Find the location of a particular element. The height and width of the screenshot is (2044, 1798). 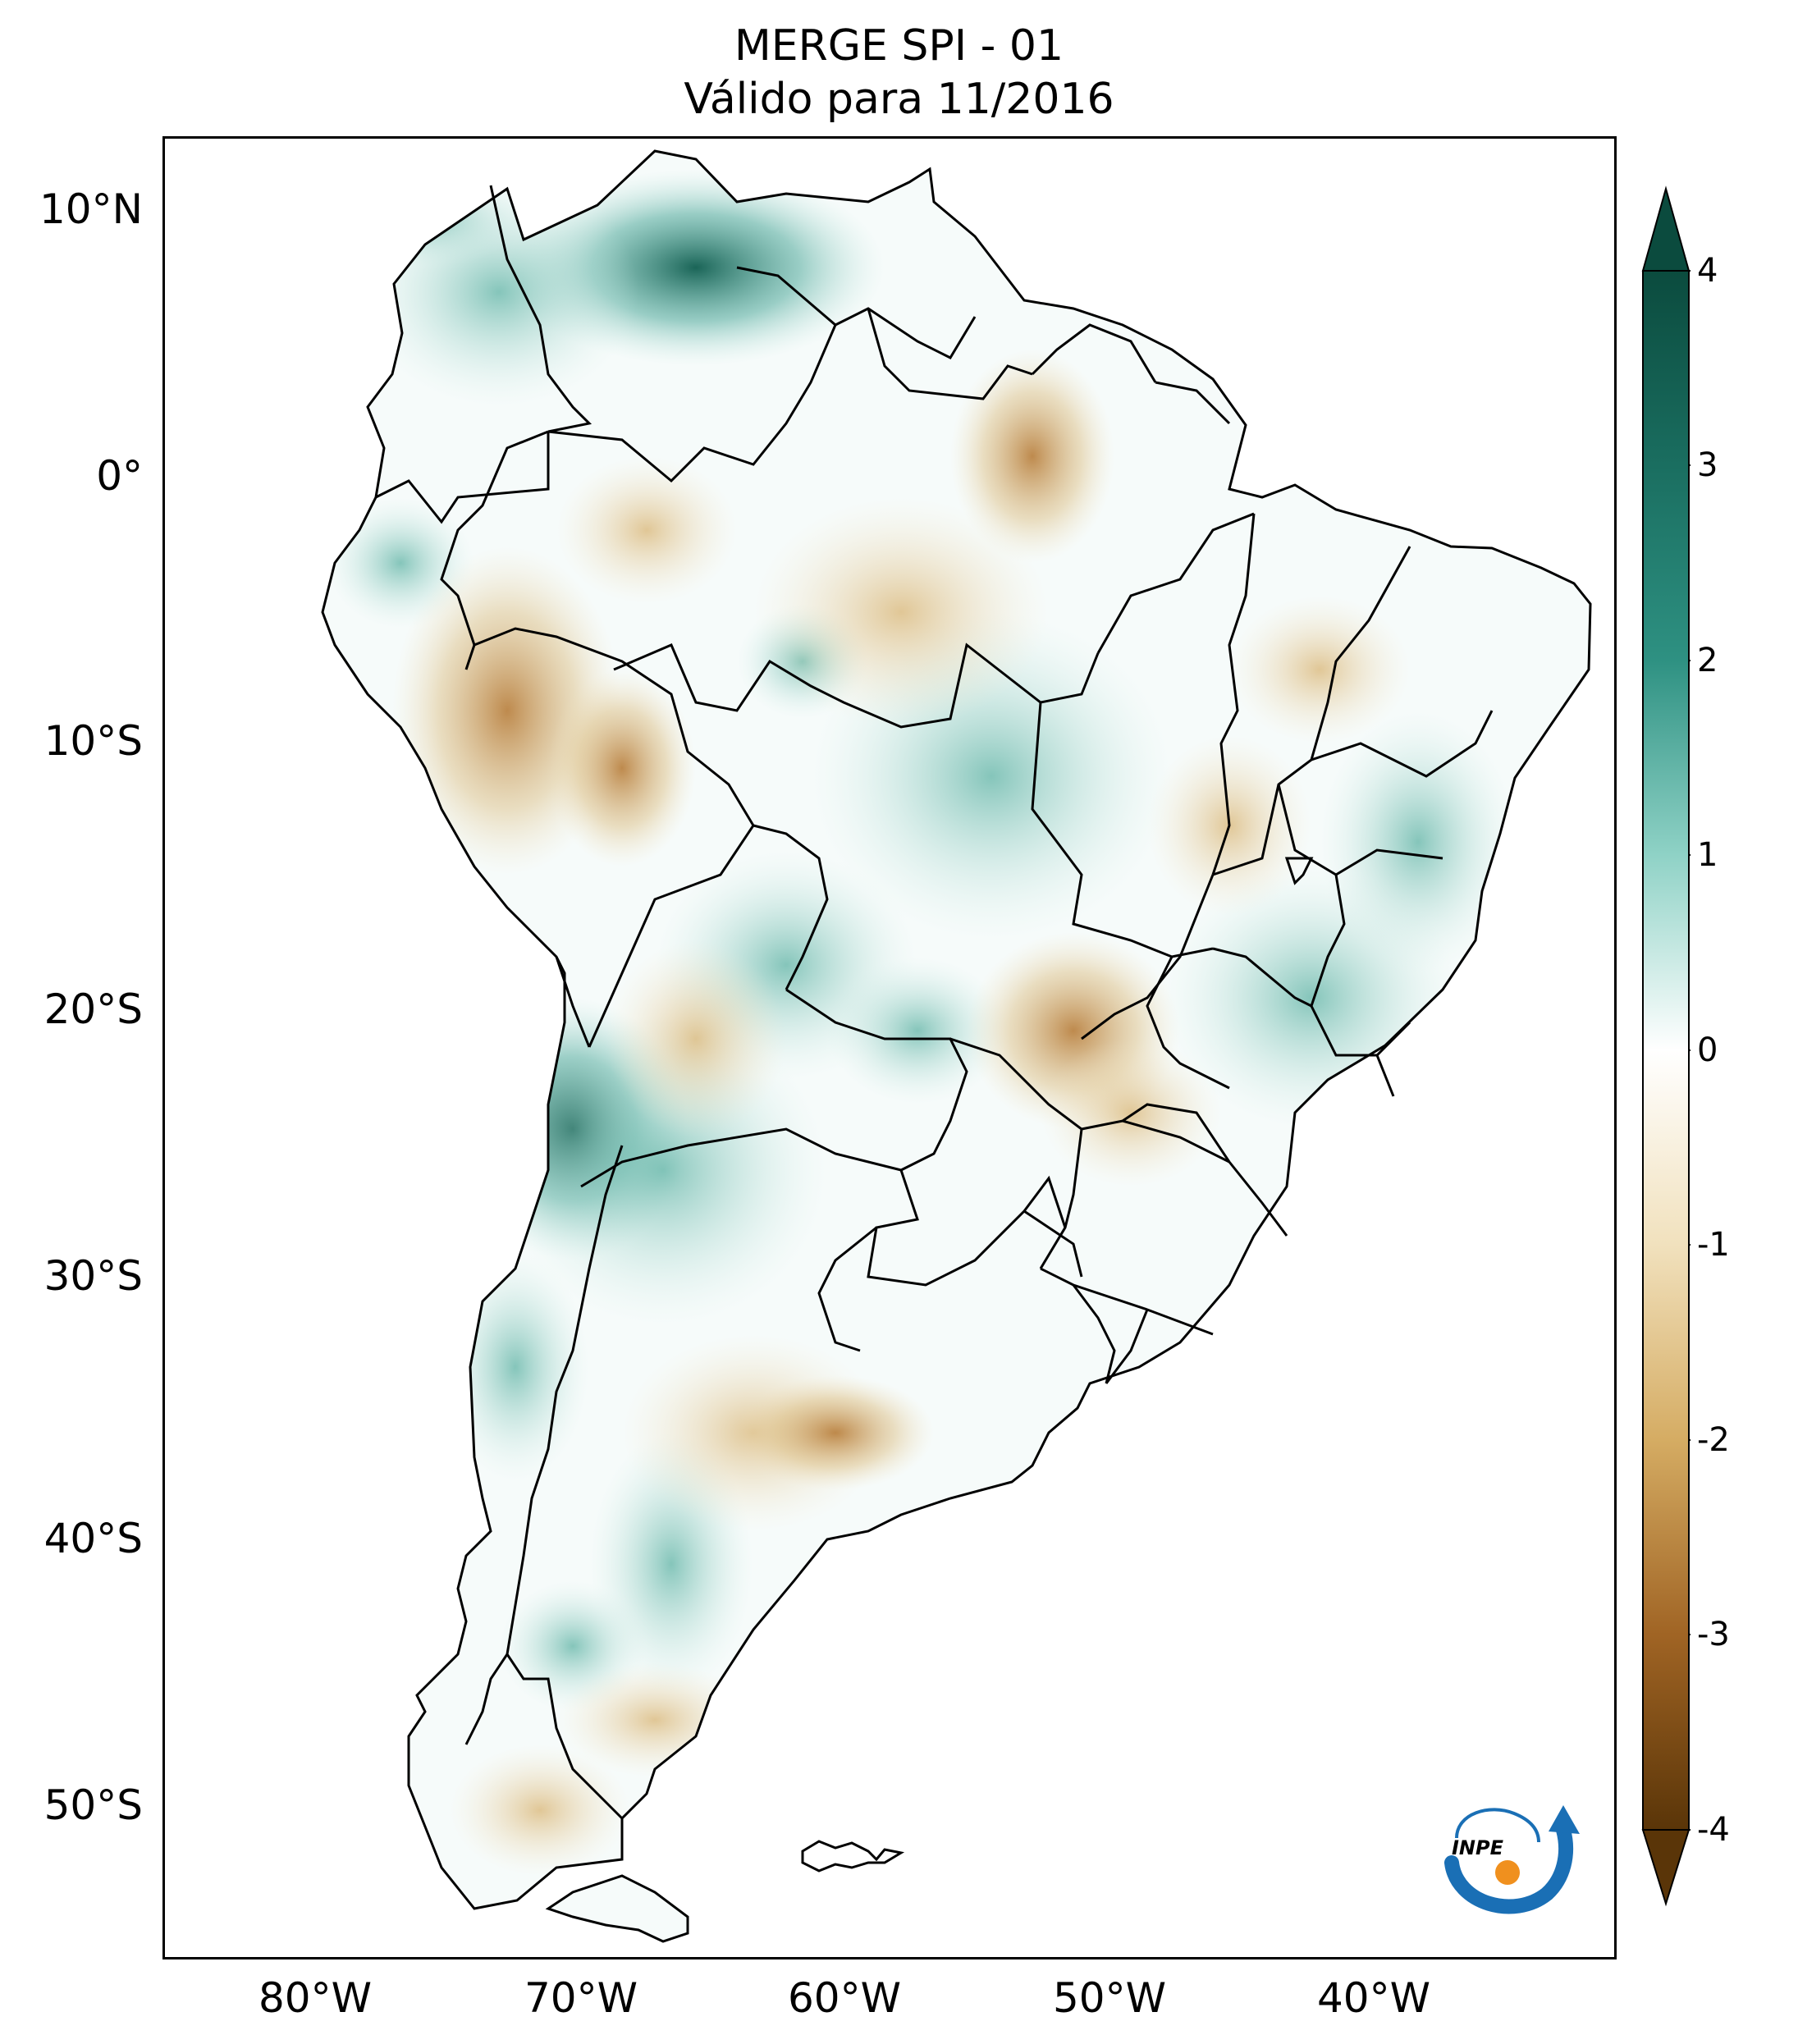

colorbar-tick-3: 3 is located at coordinates (1707, 465).